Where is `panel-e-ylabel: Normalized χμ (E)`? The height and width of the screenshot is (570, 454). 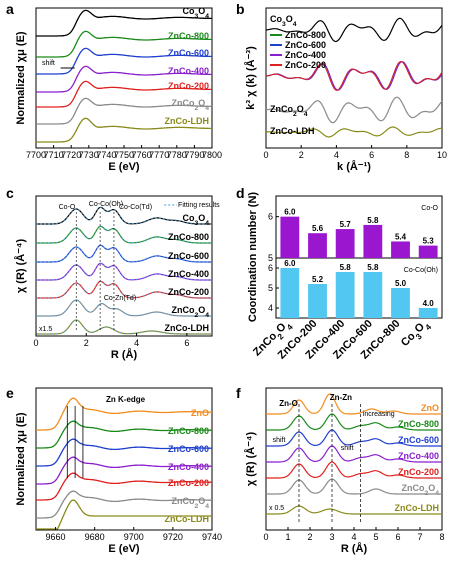
panel-e-ylabel: Normalized χμ (E) is located at coordinates (21, 458).